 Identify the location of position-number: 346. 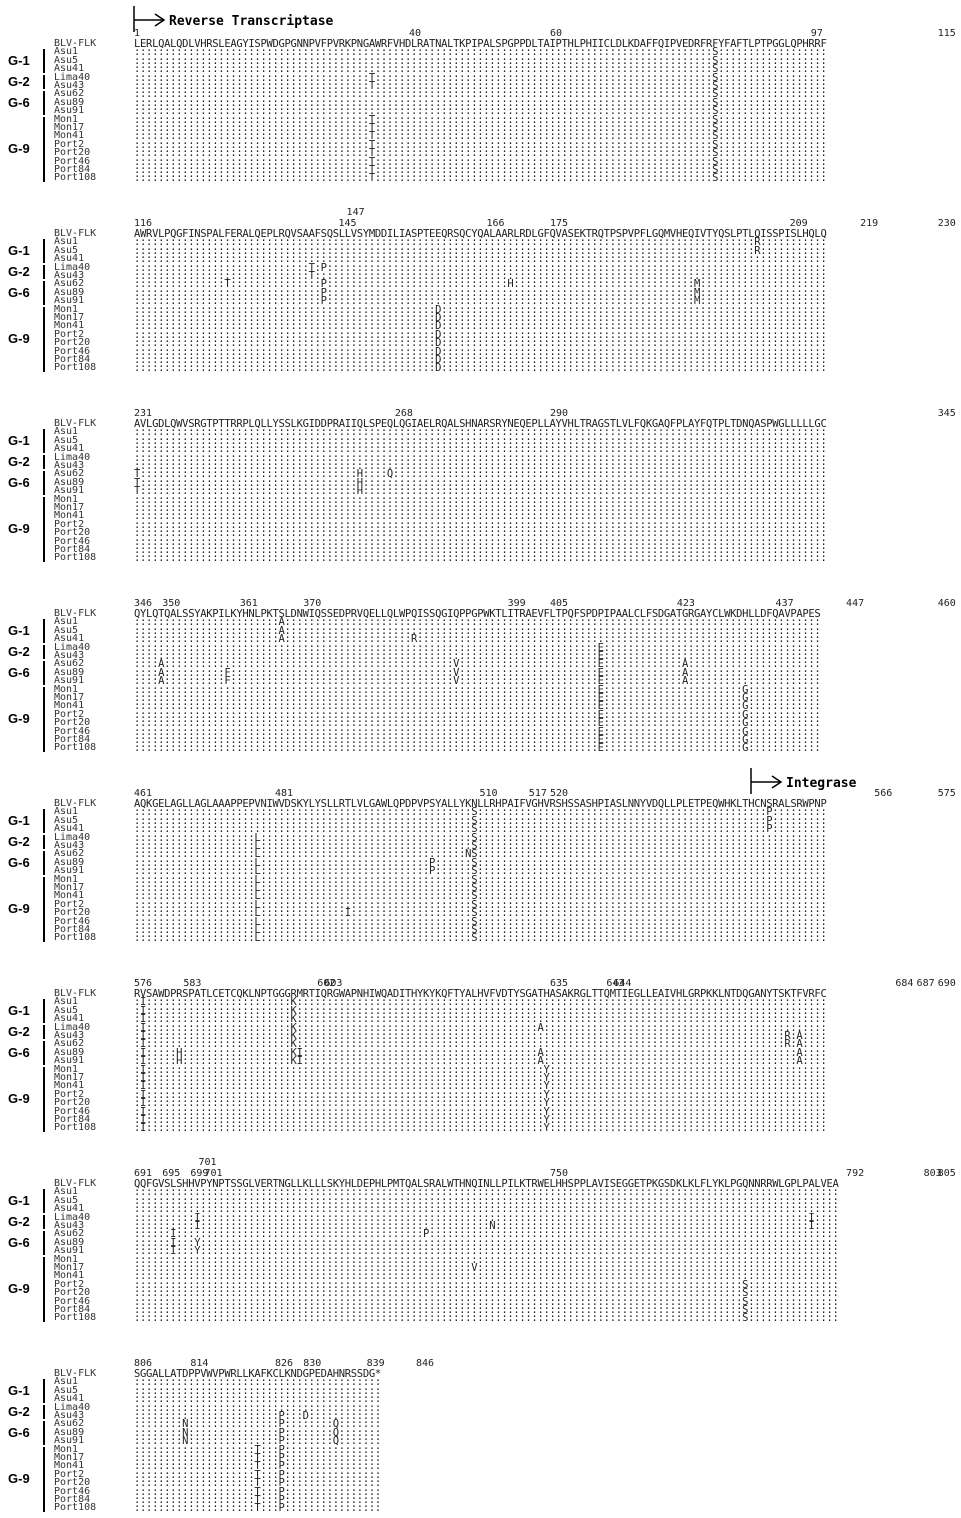
(143, 603).